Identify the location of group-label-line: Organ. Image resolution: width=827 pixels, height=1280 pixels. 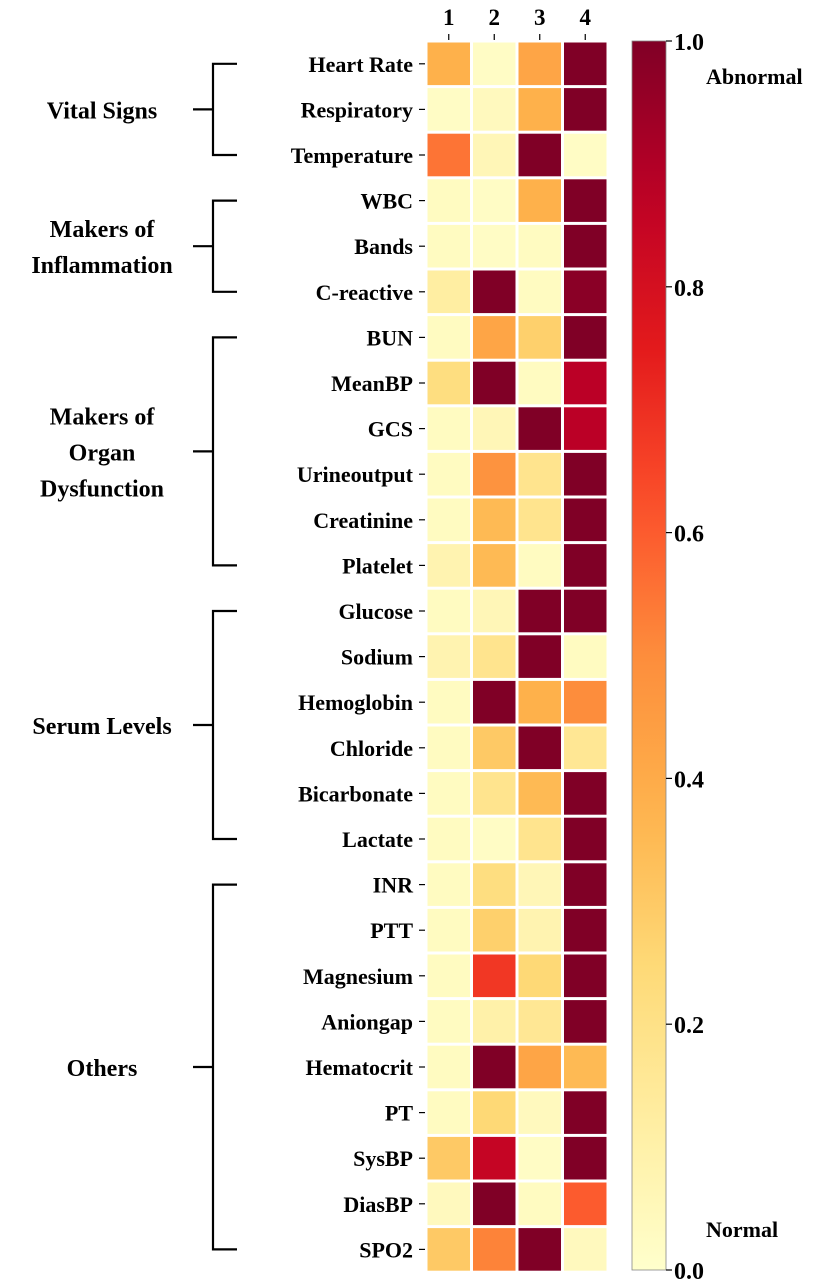
(102, 453).